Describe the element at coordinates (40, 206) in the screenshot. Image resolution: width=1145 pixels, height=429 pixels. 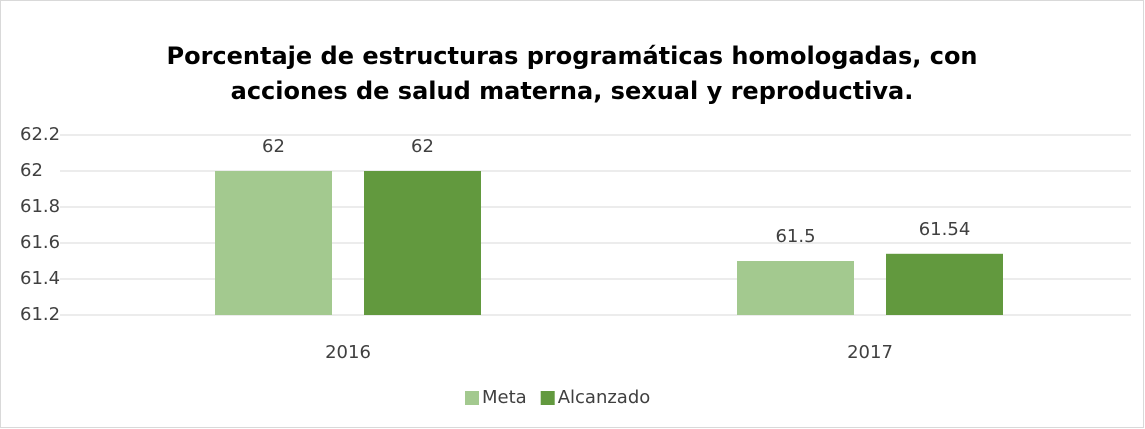
I see `y-tick-label: 61.8` at that location.